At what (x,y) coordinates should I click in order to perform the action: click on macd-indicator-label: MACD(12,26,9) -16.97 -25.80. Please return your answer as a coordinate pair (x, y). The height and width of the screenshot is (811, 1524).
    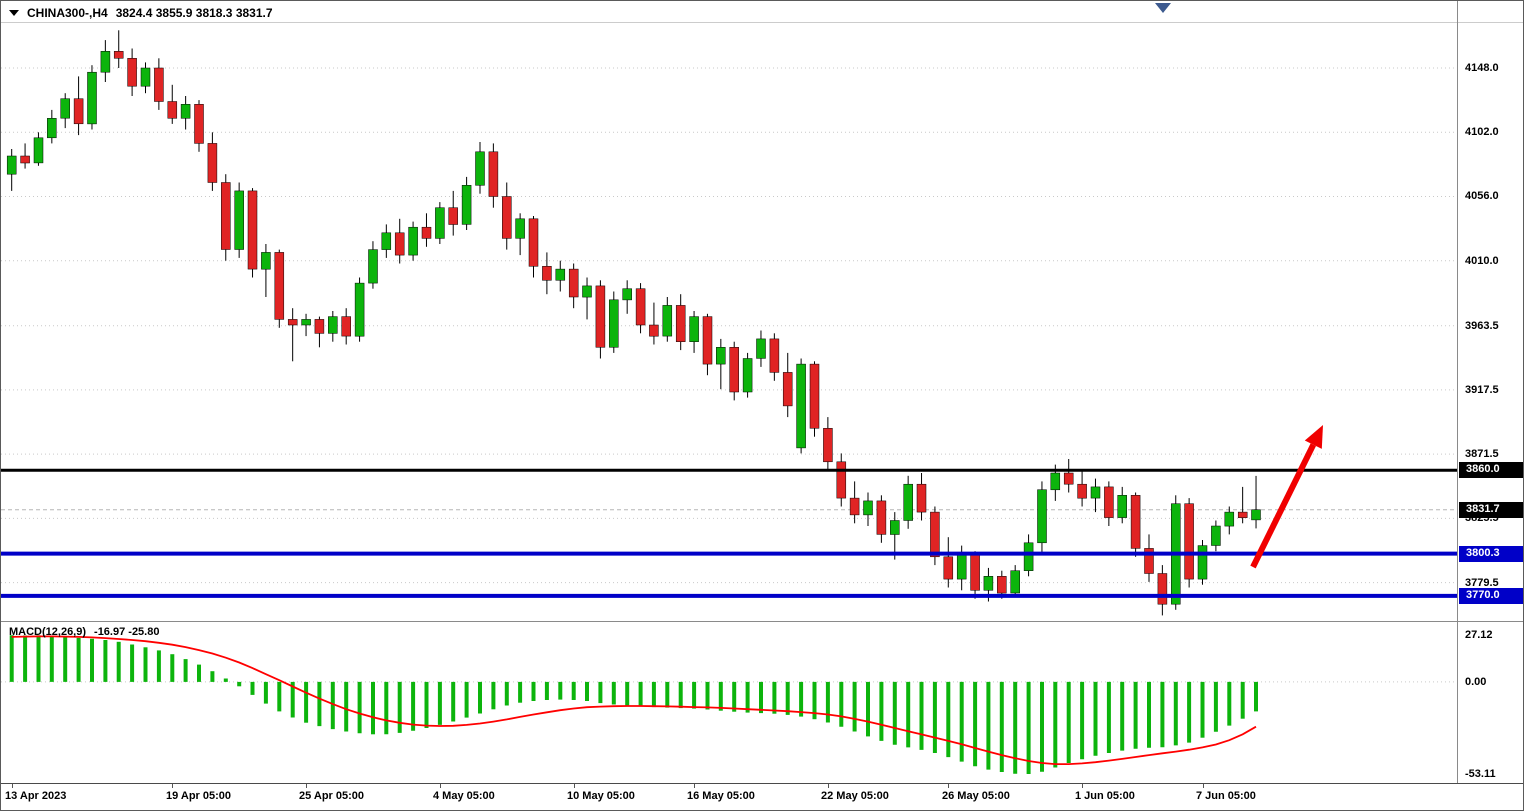
    Looking at the image, I should click on (84, 632).